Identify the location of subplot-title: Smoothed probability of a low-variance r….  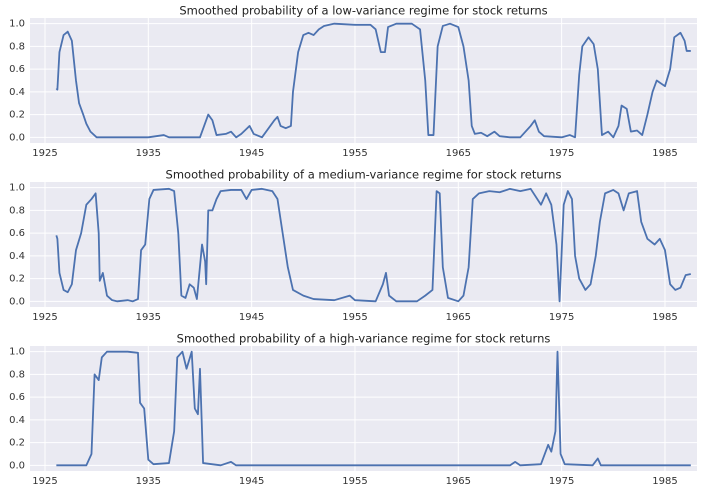
(363, 11).